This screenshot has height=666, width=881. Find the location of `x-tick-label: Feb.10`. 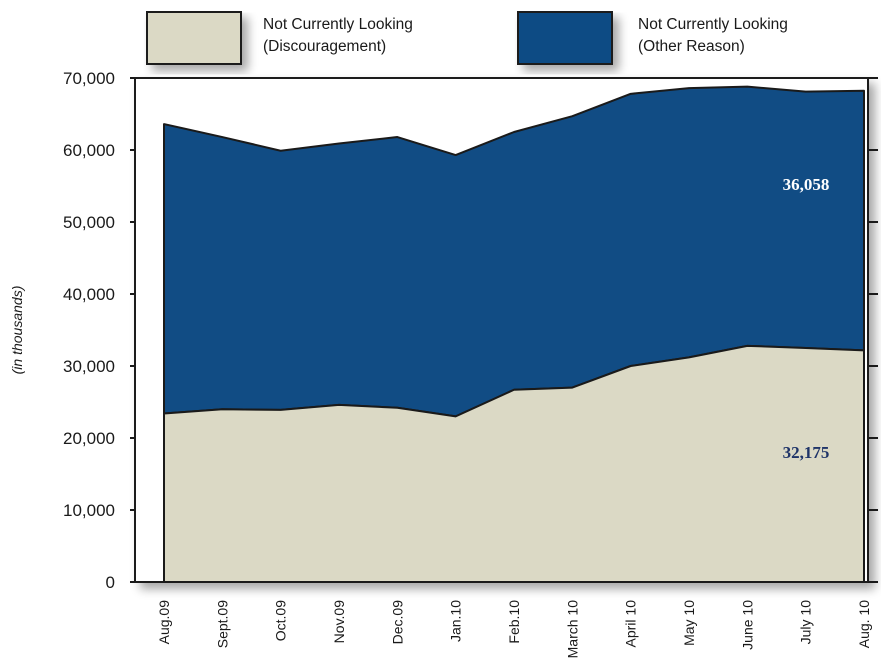

x-tick-label: Feb.10 is located at coordinates (514, 622).